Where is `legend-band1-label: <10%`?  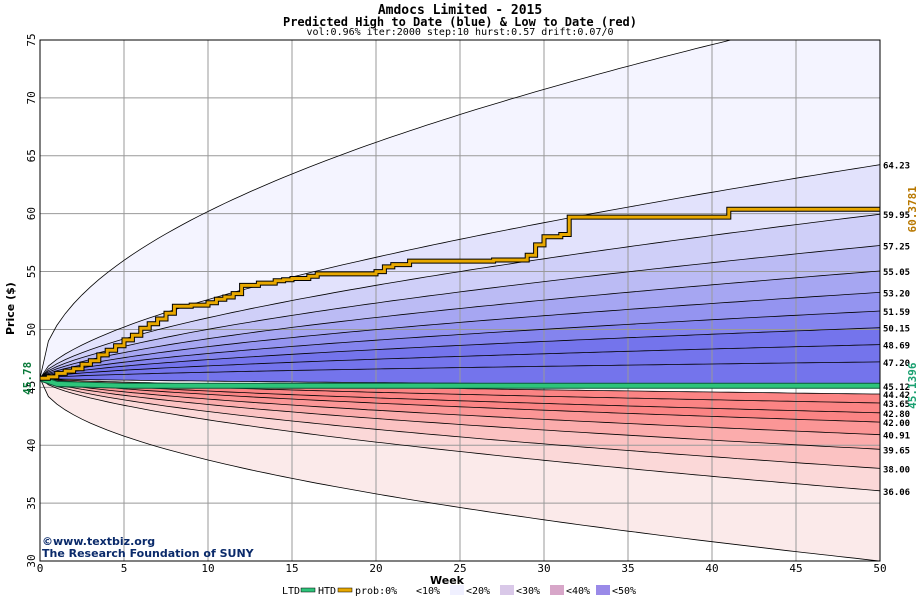
legend-band1-label: <10% is located at coordinates (428, 591).